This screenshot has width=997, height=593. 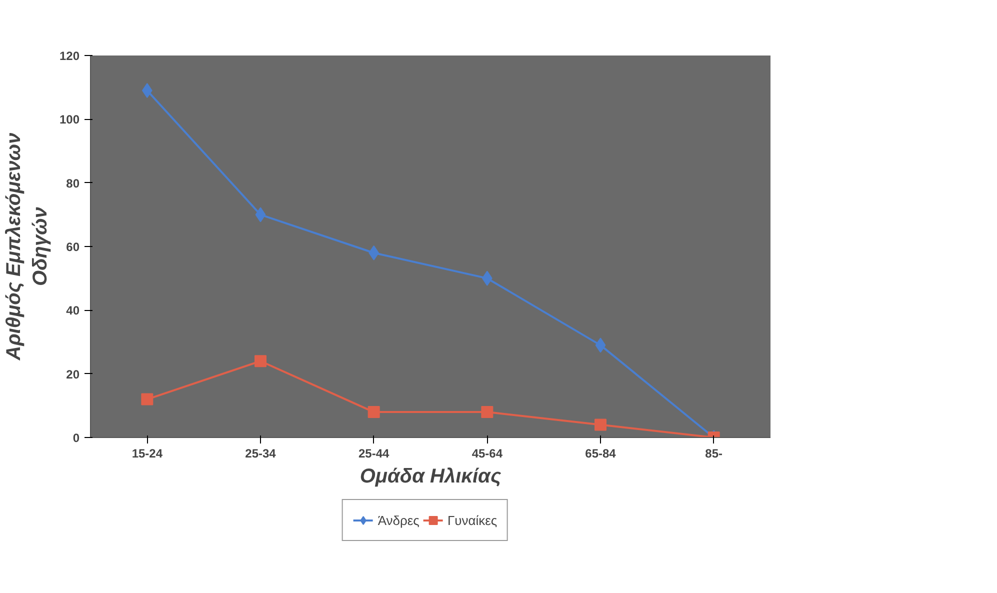 I want to click on x-tick-label: 45-64, so click(x=487, y=453).